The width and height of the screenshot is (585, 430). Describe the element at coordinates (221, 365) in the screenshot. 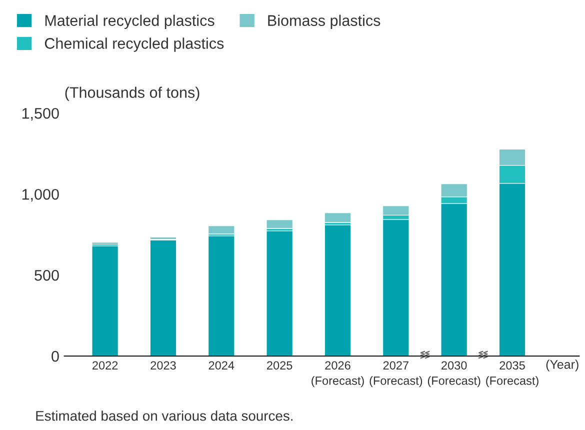

I see `x-tick-label: 2024` at that location.